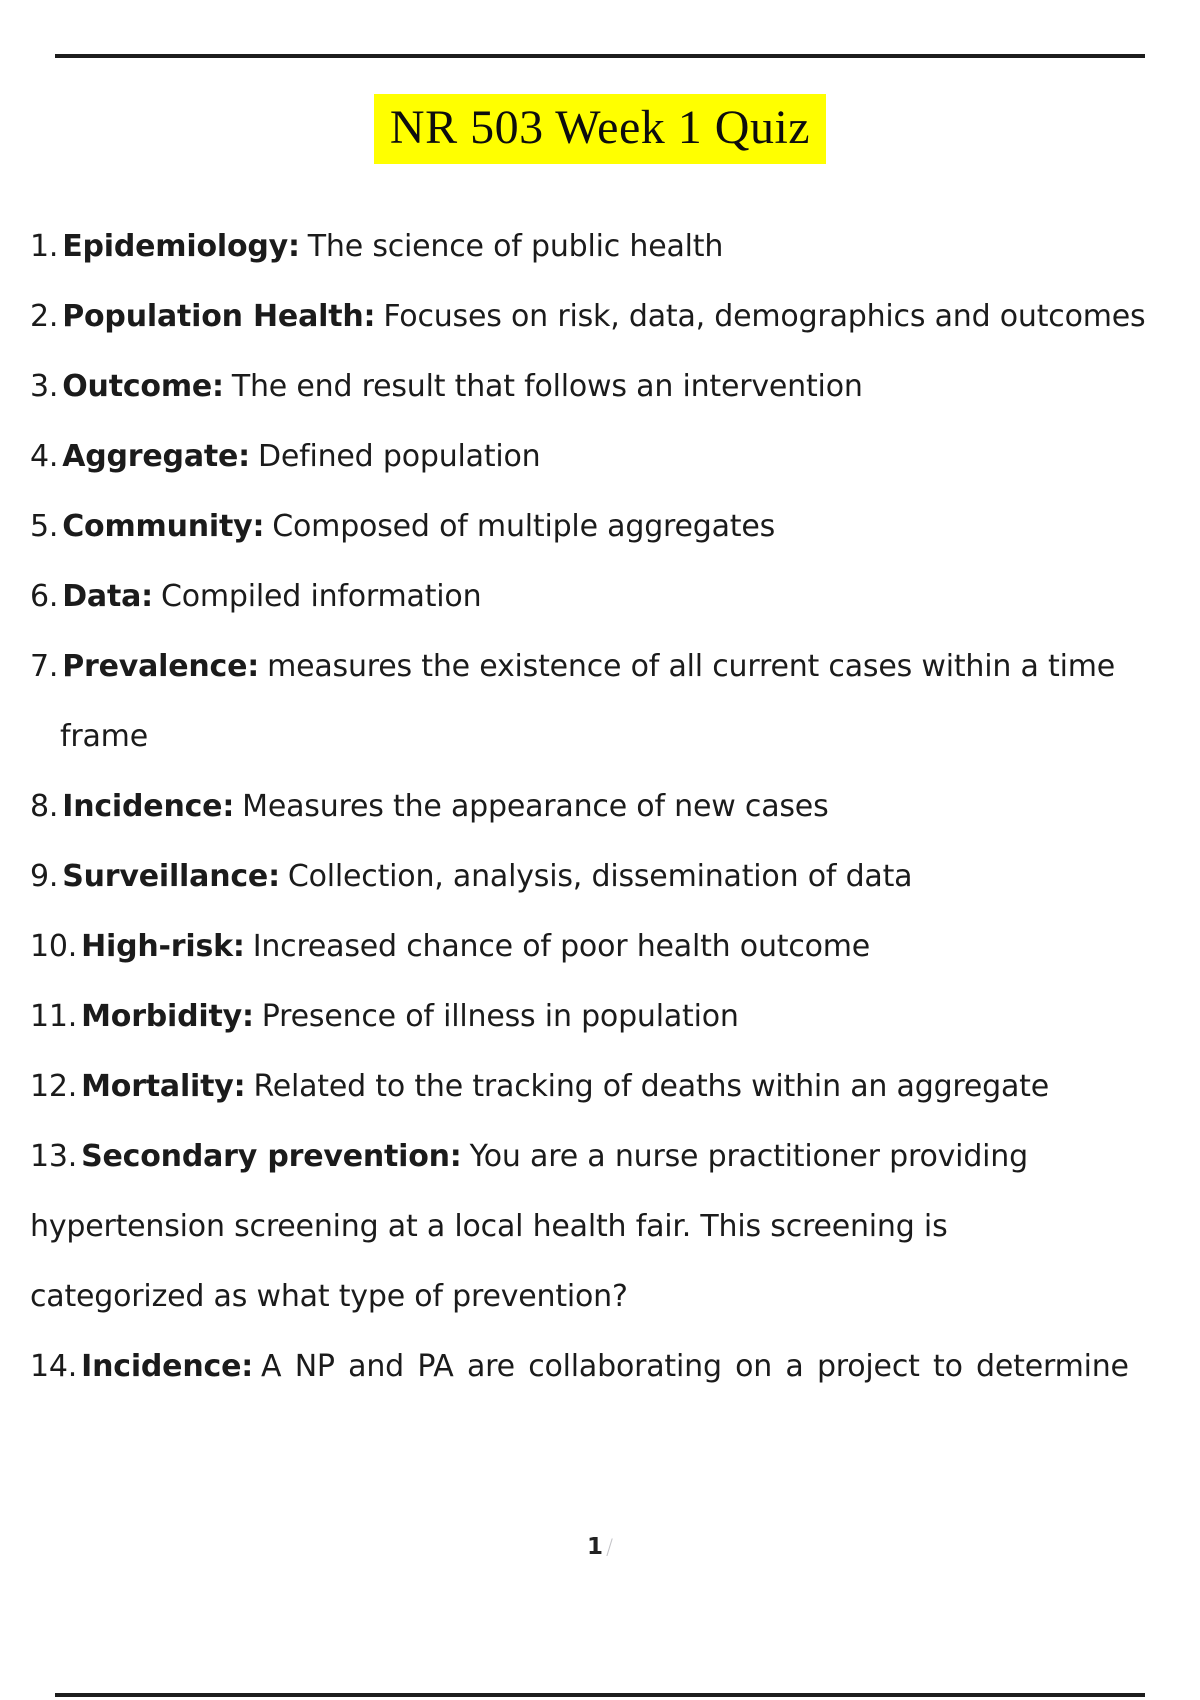 The height and width of the screenshot is (1700, 1200). What do you see at coordinates (44, 596) in the screenshot?
I see `item-number: 6.` at bounding box center [44, 596].